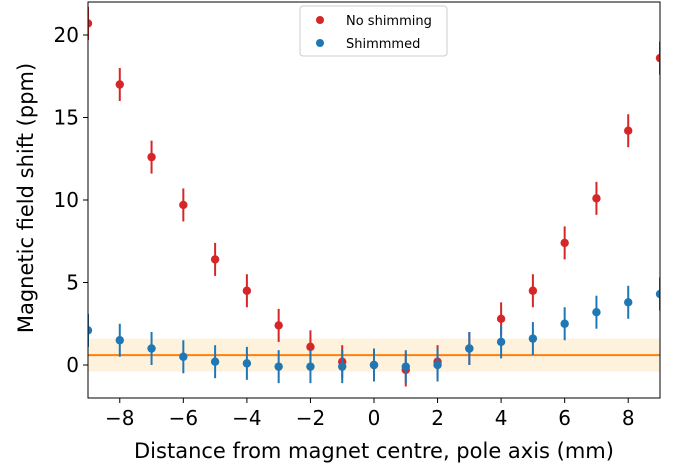 The height and width of the screenshot is (468, 683). I want to click on x-tick-label: −4, so click(246, 418).